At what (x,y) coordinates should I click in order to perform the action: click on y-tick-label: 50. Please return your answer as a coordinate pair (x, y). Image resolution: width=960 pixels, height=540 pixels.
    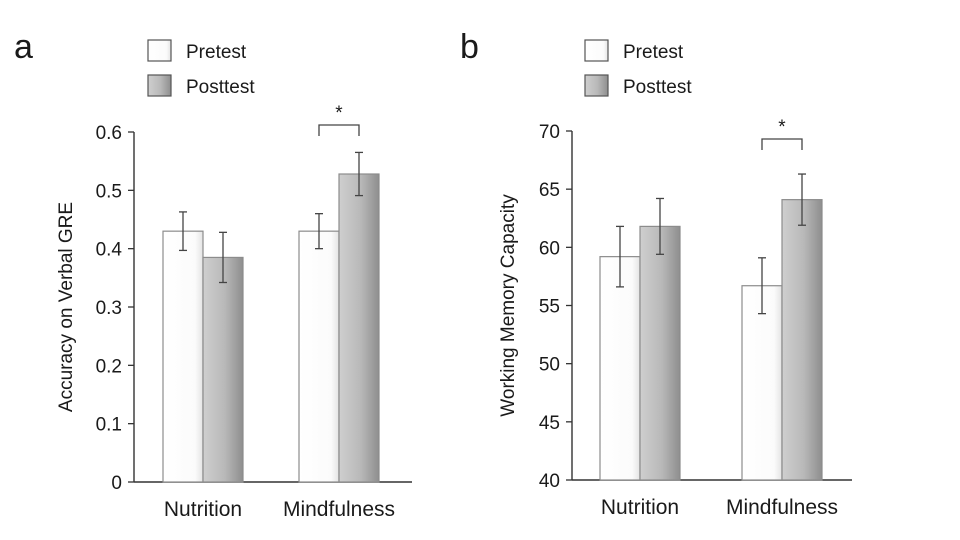
    Looking at the image, I should click on (549, 365).